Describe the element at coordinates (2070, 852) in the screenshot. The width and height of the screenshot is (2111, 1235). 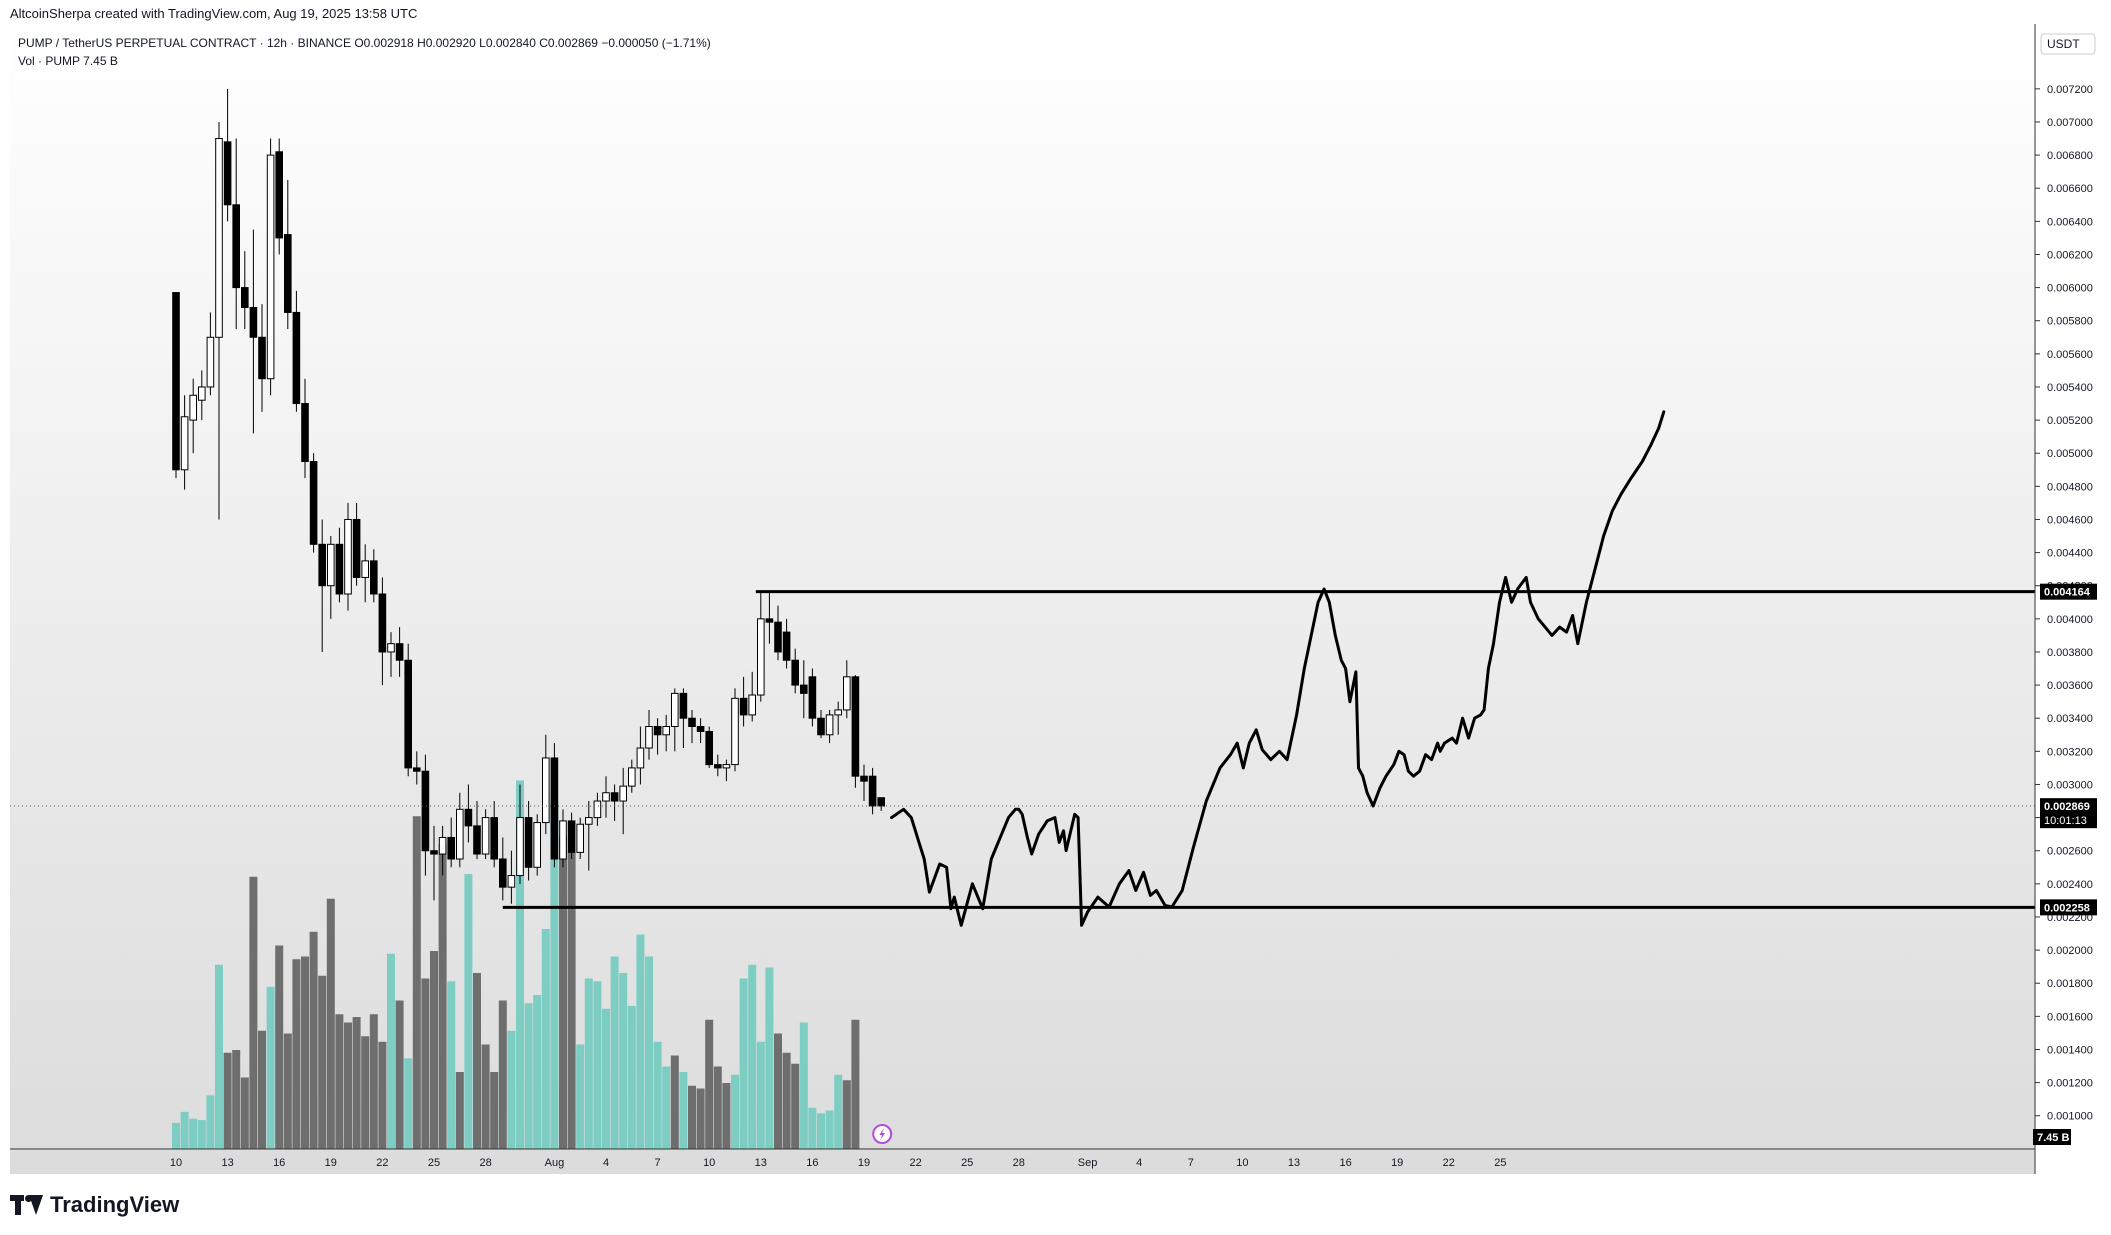
I see `y-tick-label: 0.002600` at that location.